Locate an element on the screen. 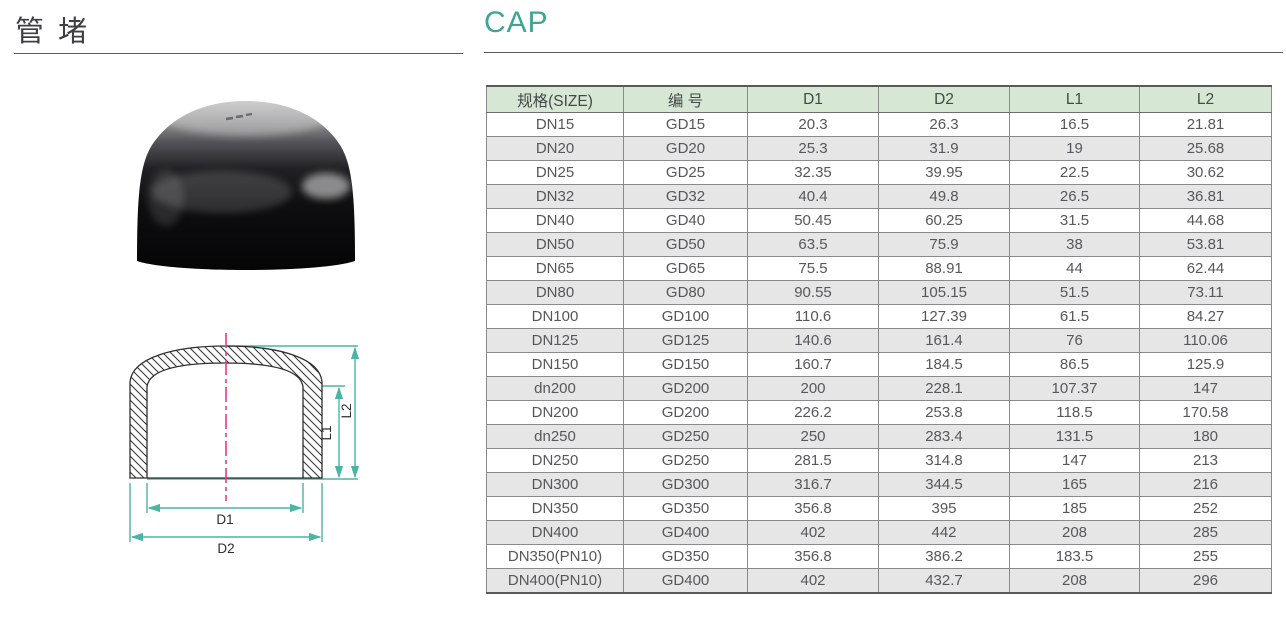 This screenshot has height=618, width=1286. table-cell: DN50 is located at coordinates (555, 244).